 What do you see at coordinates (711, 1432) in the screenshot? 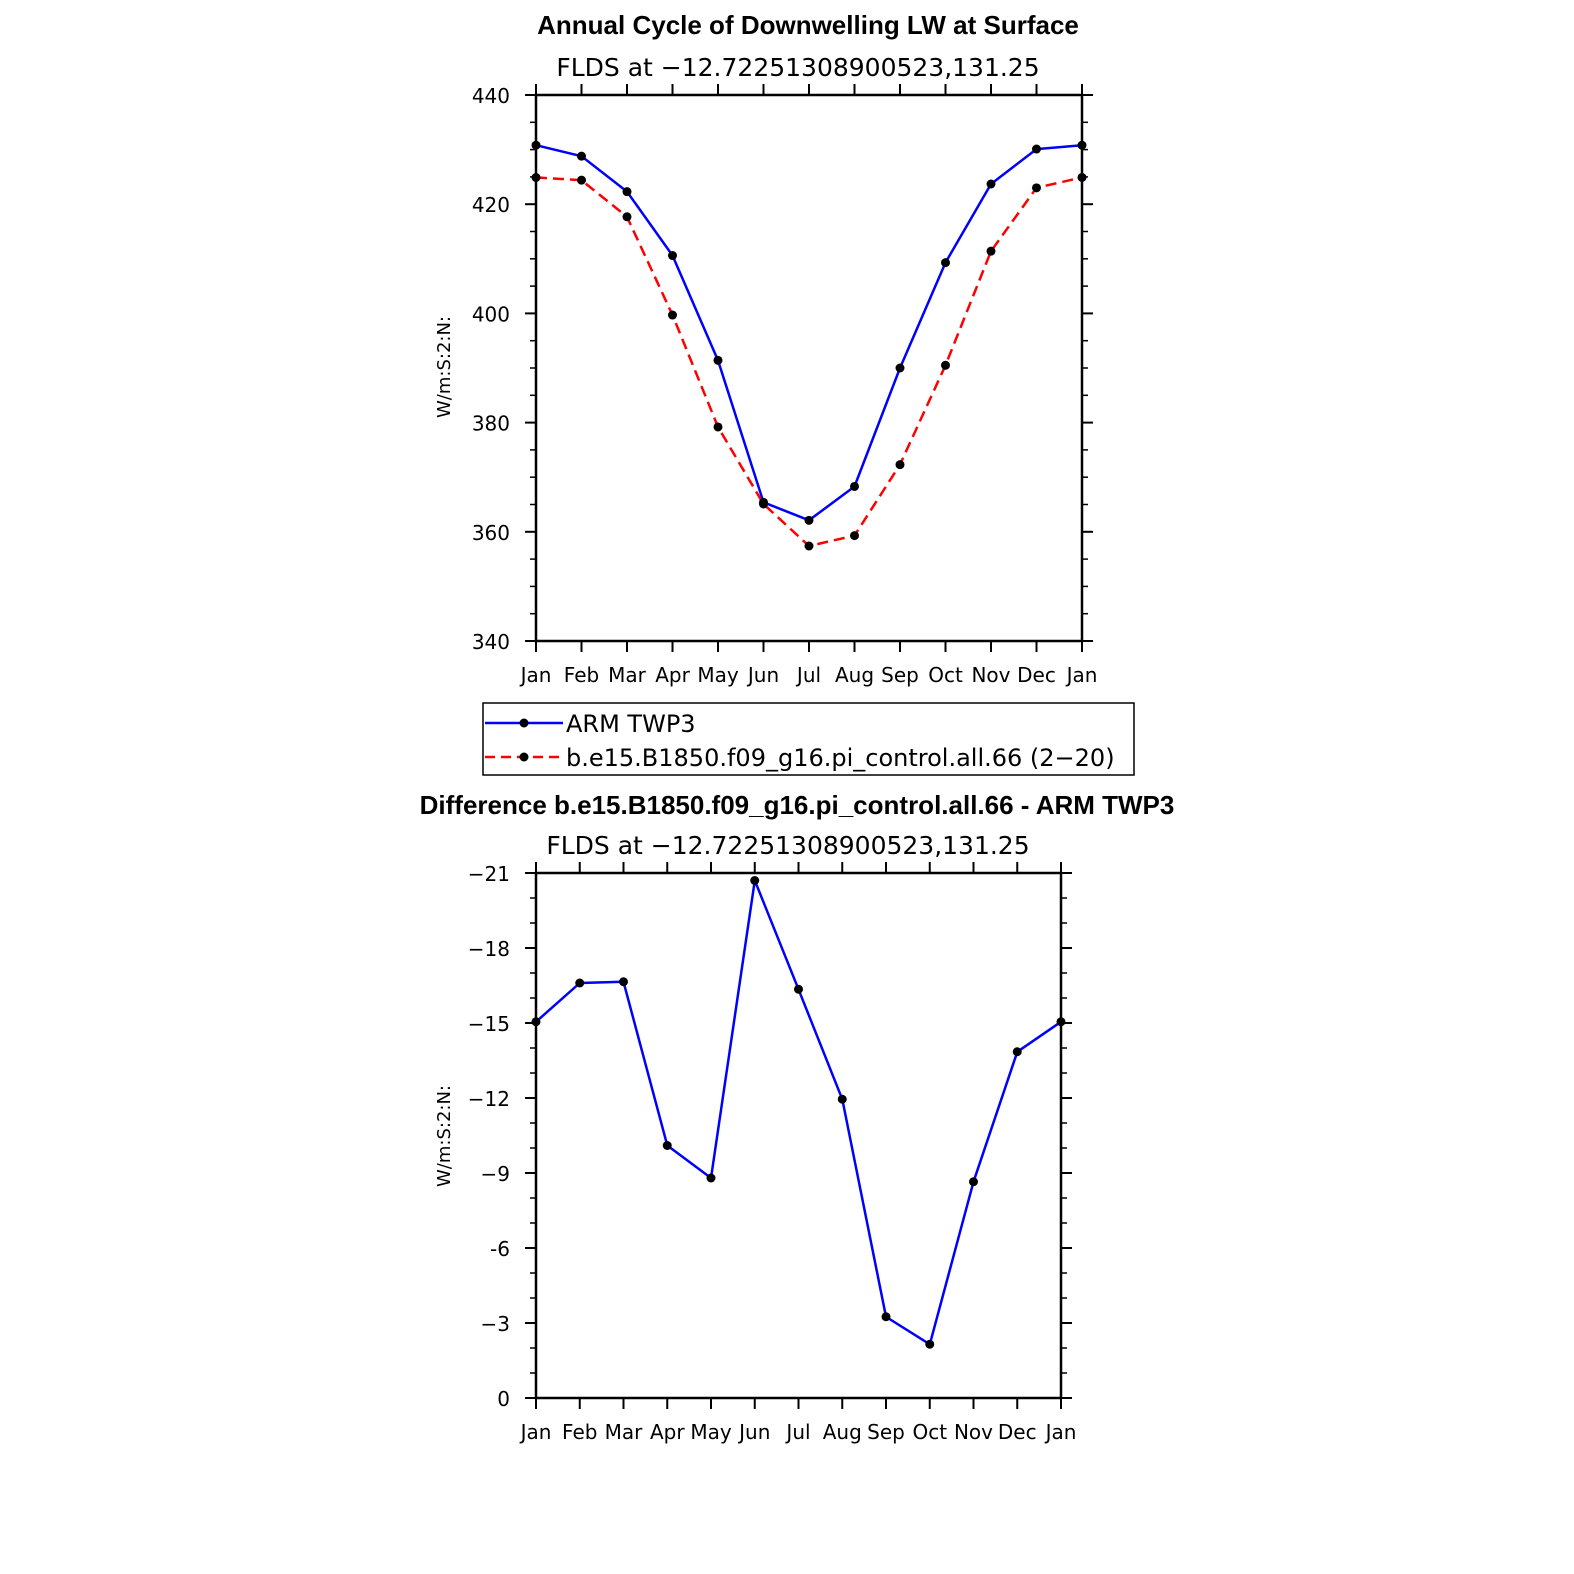
I see `x-tick-label: May` at bounding box center [711, 1432].